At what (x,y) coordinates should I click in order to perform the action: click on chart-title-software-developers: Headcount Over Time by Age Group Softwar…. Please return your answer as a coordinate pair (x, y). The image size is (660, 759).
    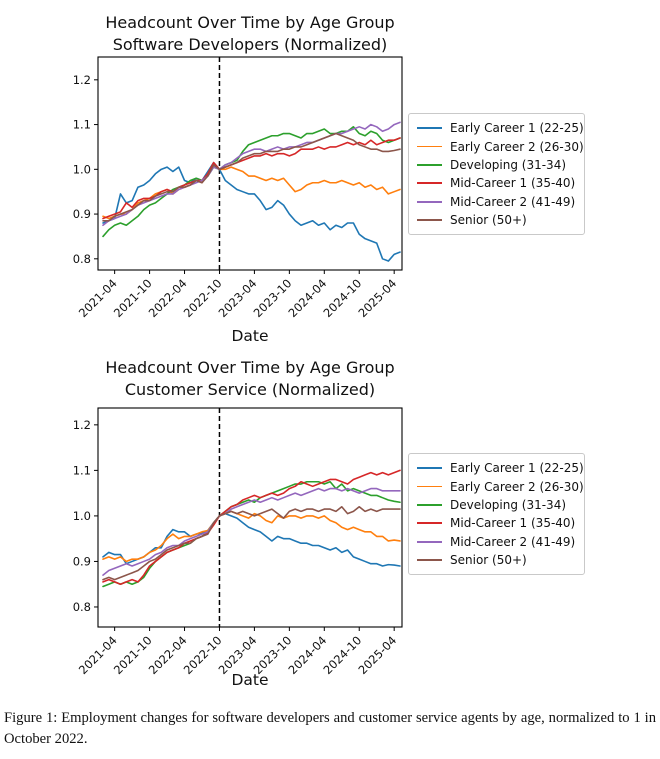
    Looking at the image, I should click on (250, 33).